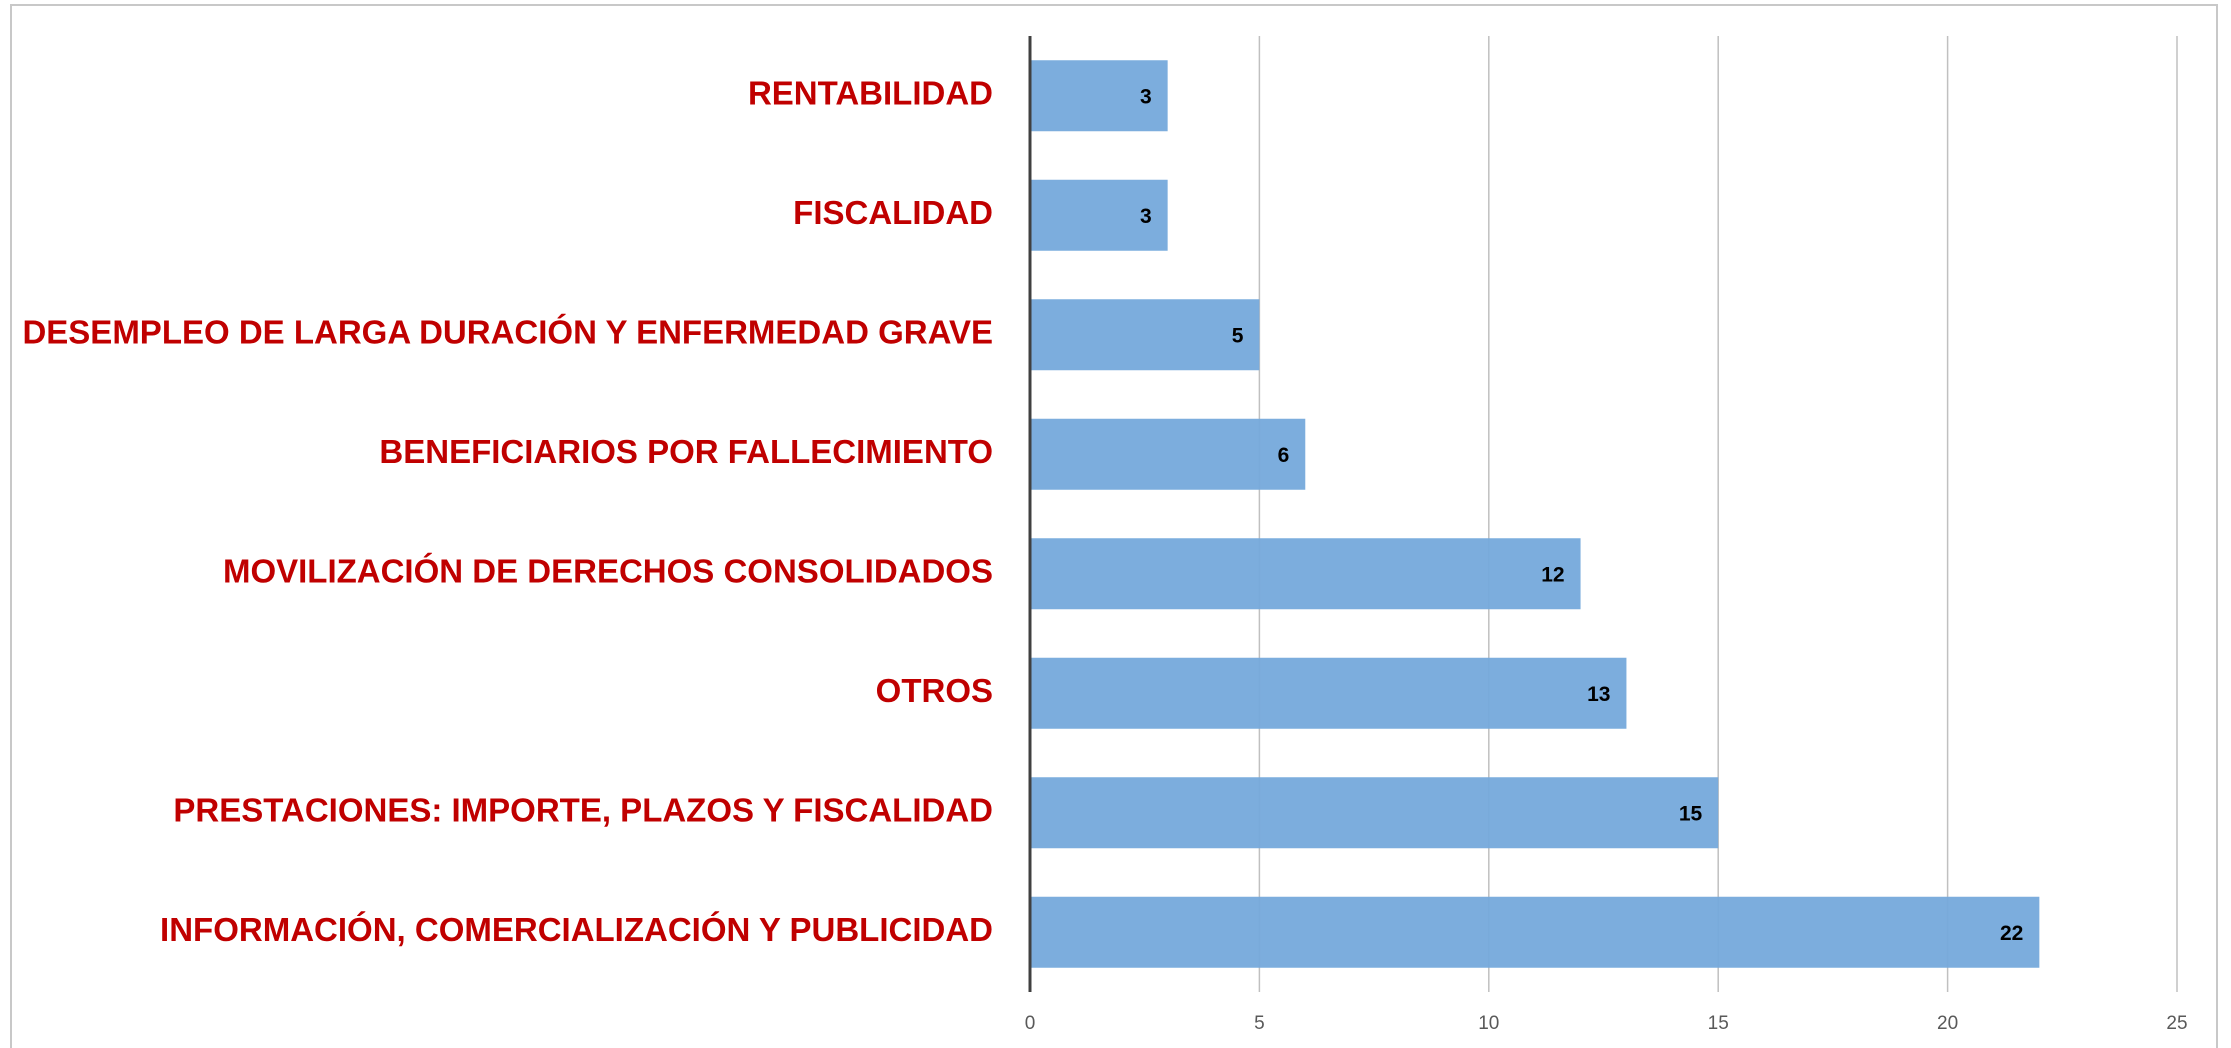  I want to click on x-tick-label: 0, so click(1030, 1023).